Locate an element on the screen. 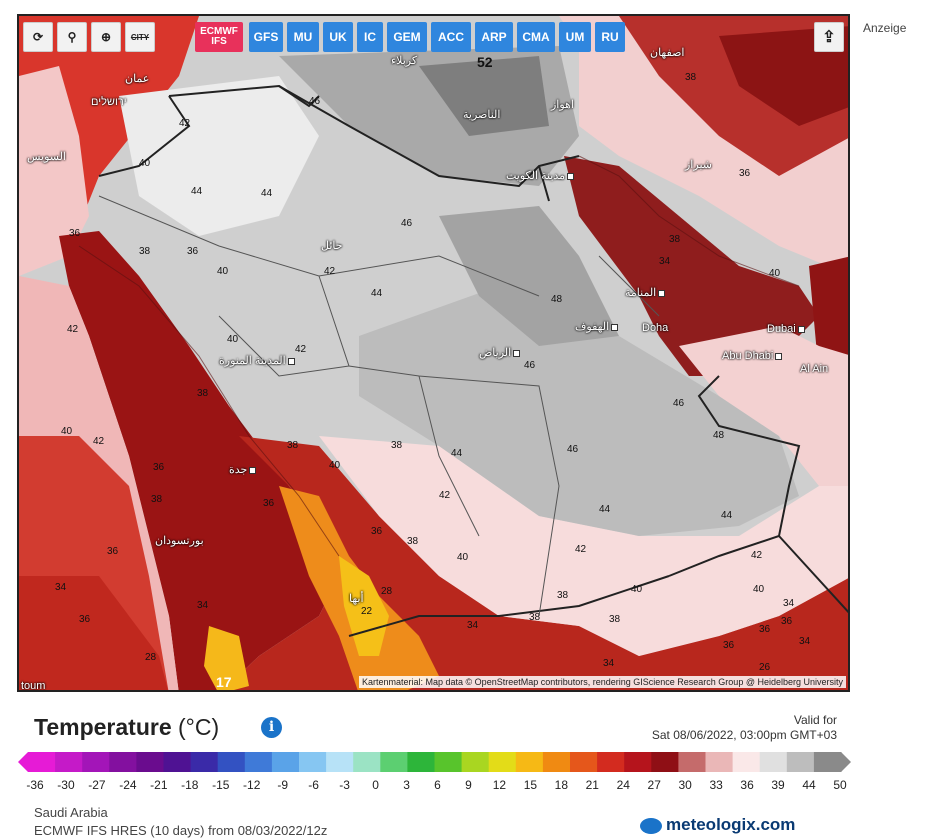  model-button-uk: UK is located at coordinates (338, 37).